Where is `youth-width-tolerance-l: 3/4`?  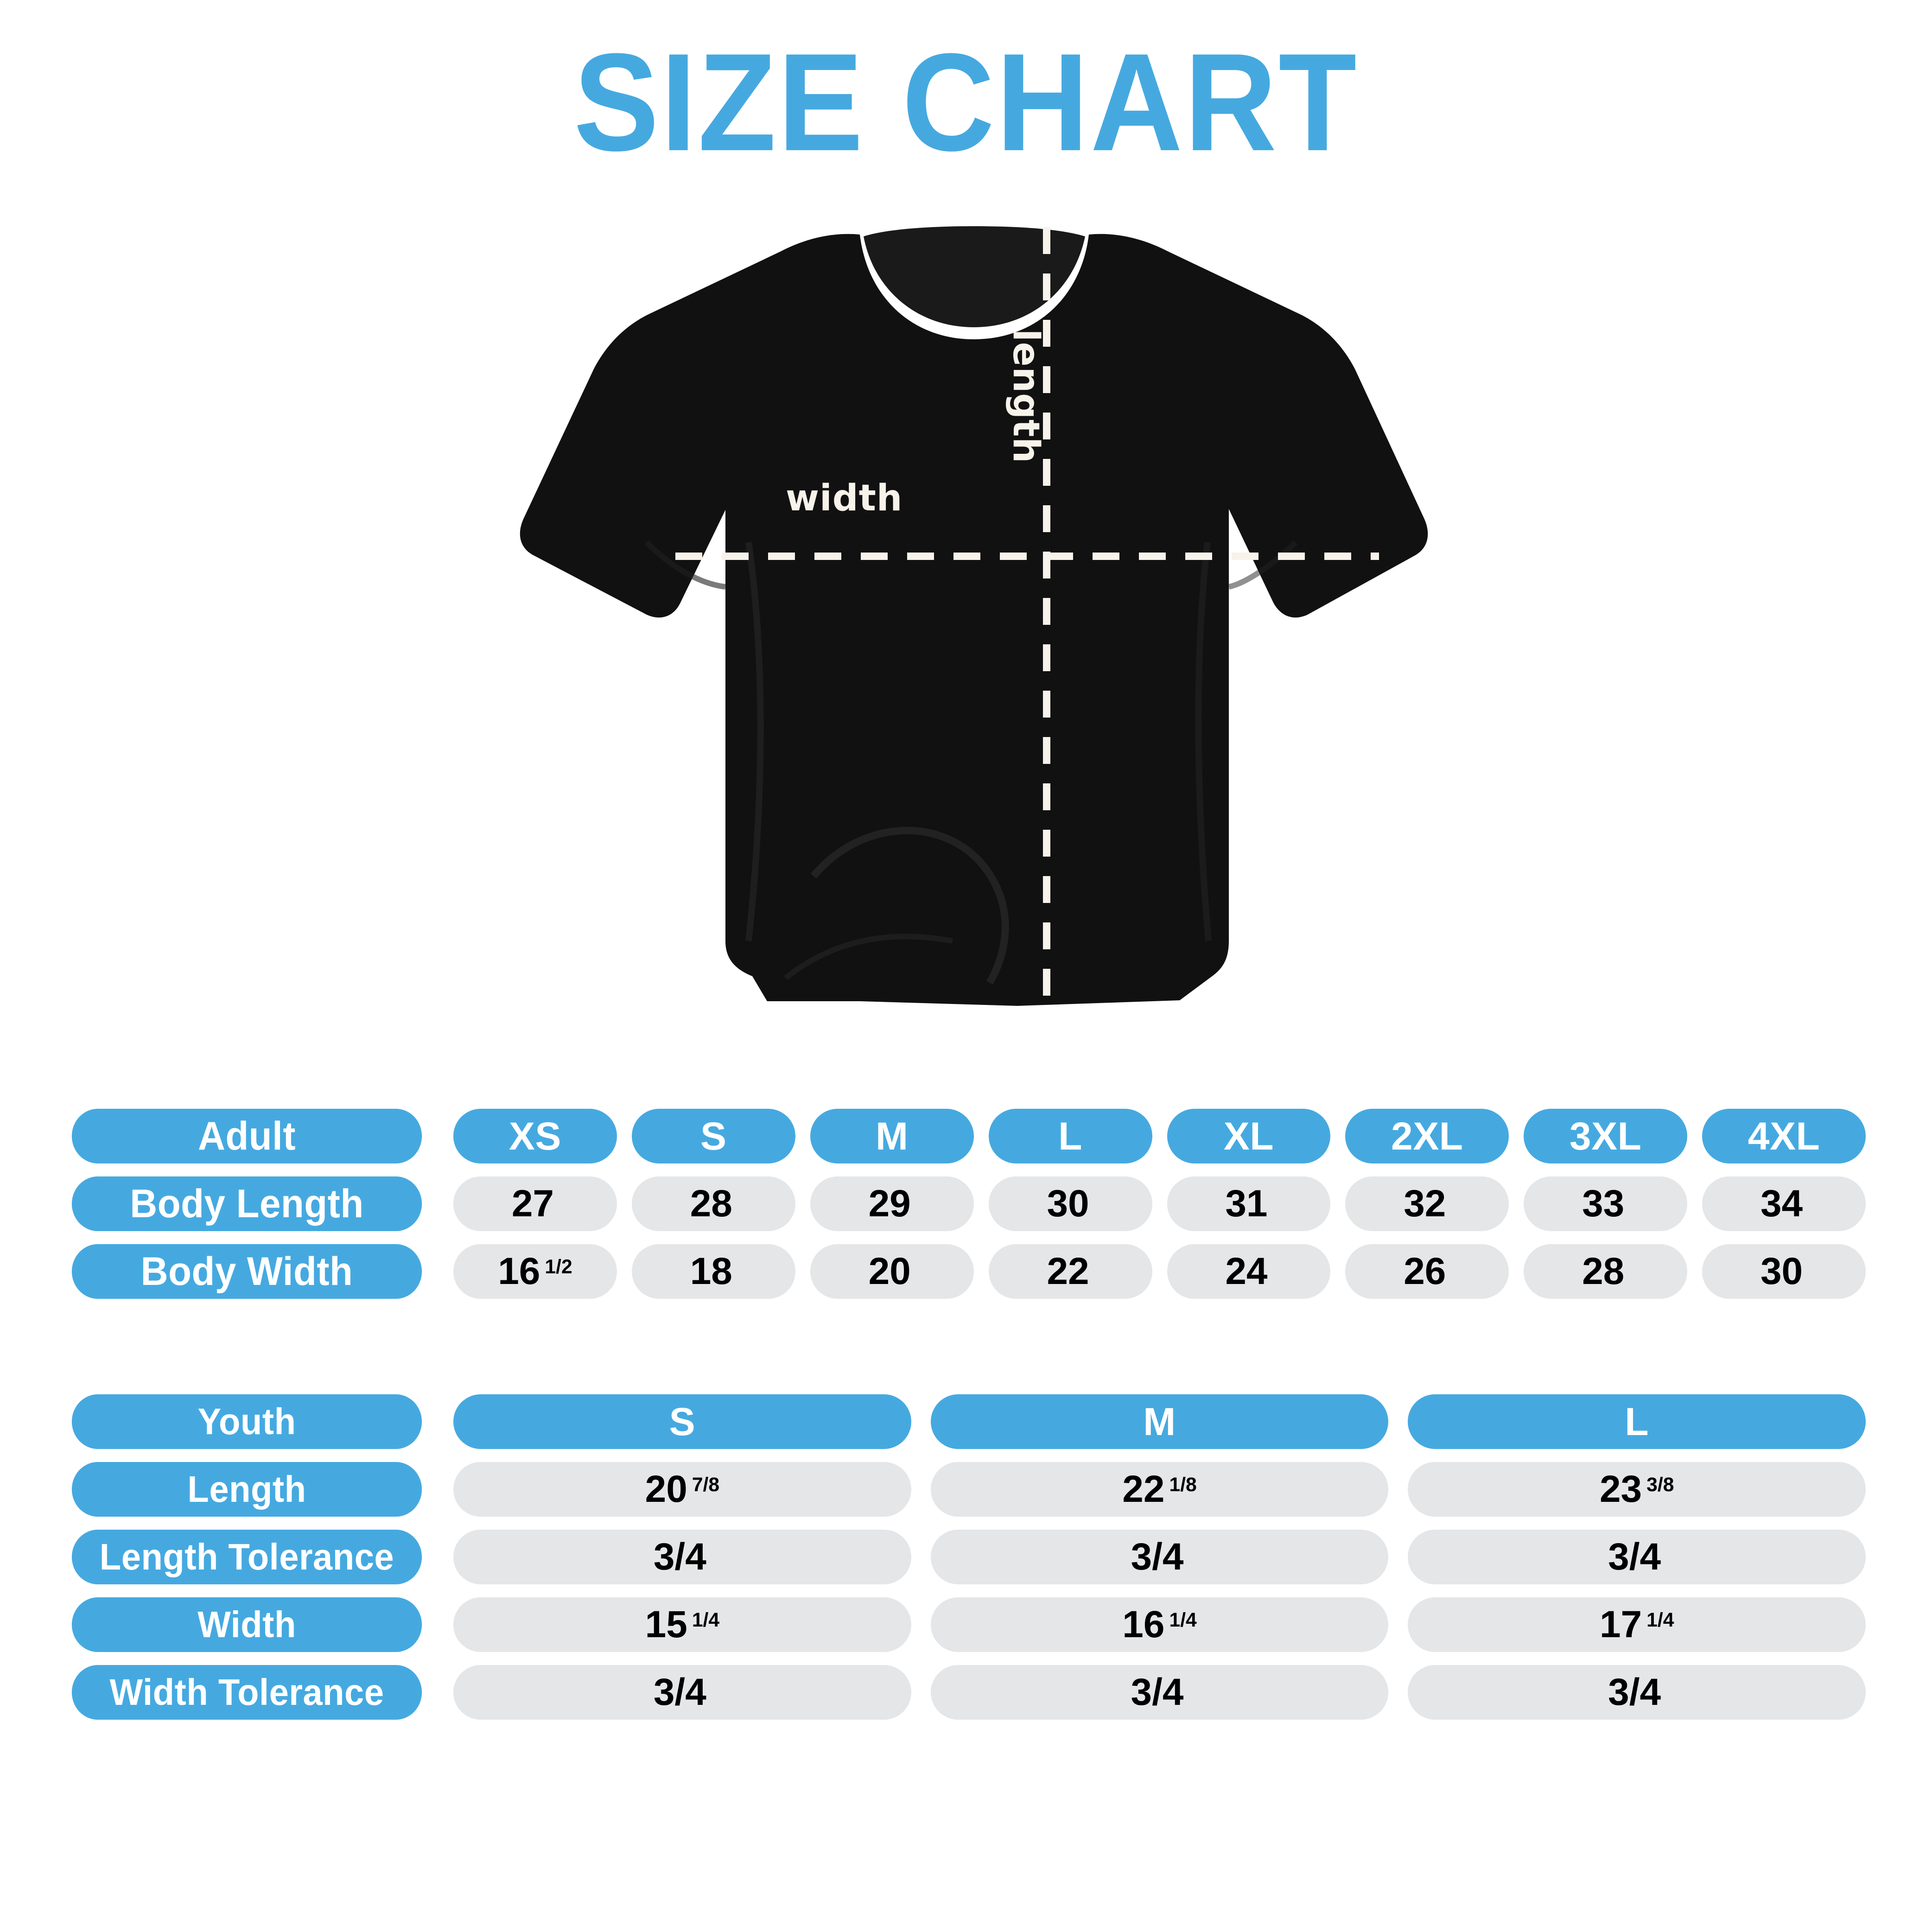
youth-width-tolerance-l: 3/4 is located at coordinates (1637, 1692).